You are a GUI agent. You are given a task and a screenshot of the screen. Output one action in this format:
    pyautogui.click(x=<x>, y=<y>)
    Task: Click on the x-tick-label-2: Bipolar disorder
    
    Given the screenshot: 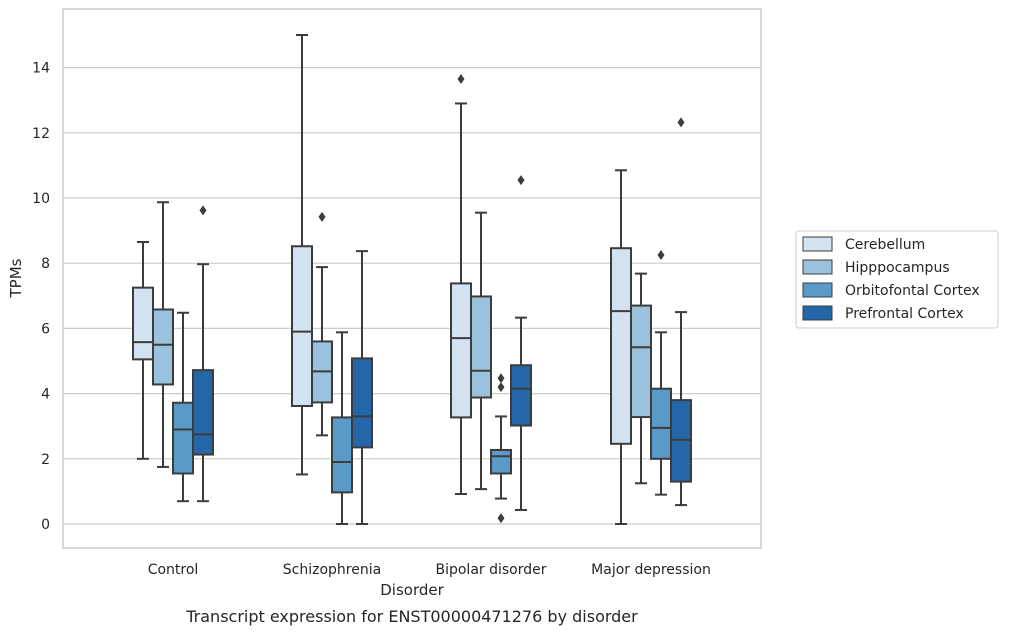 What is the action you would take?
    pyautogui.click(x=490, y=570)
    